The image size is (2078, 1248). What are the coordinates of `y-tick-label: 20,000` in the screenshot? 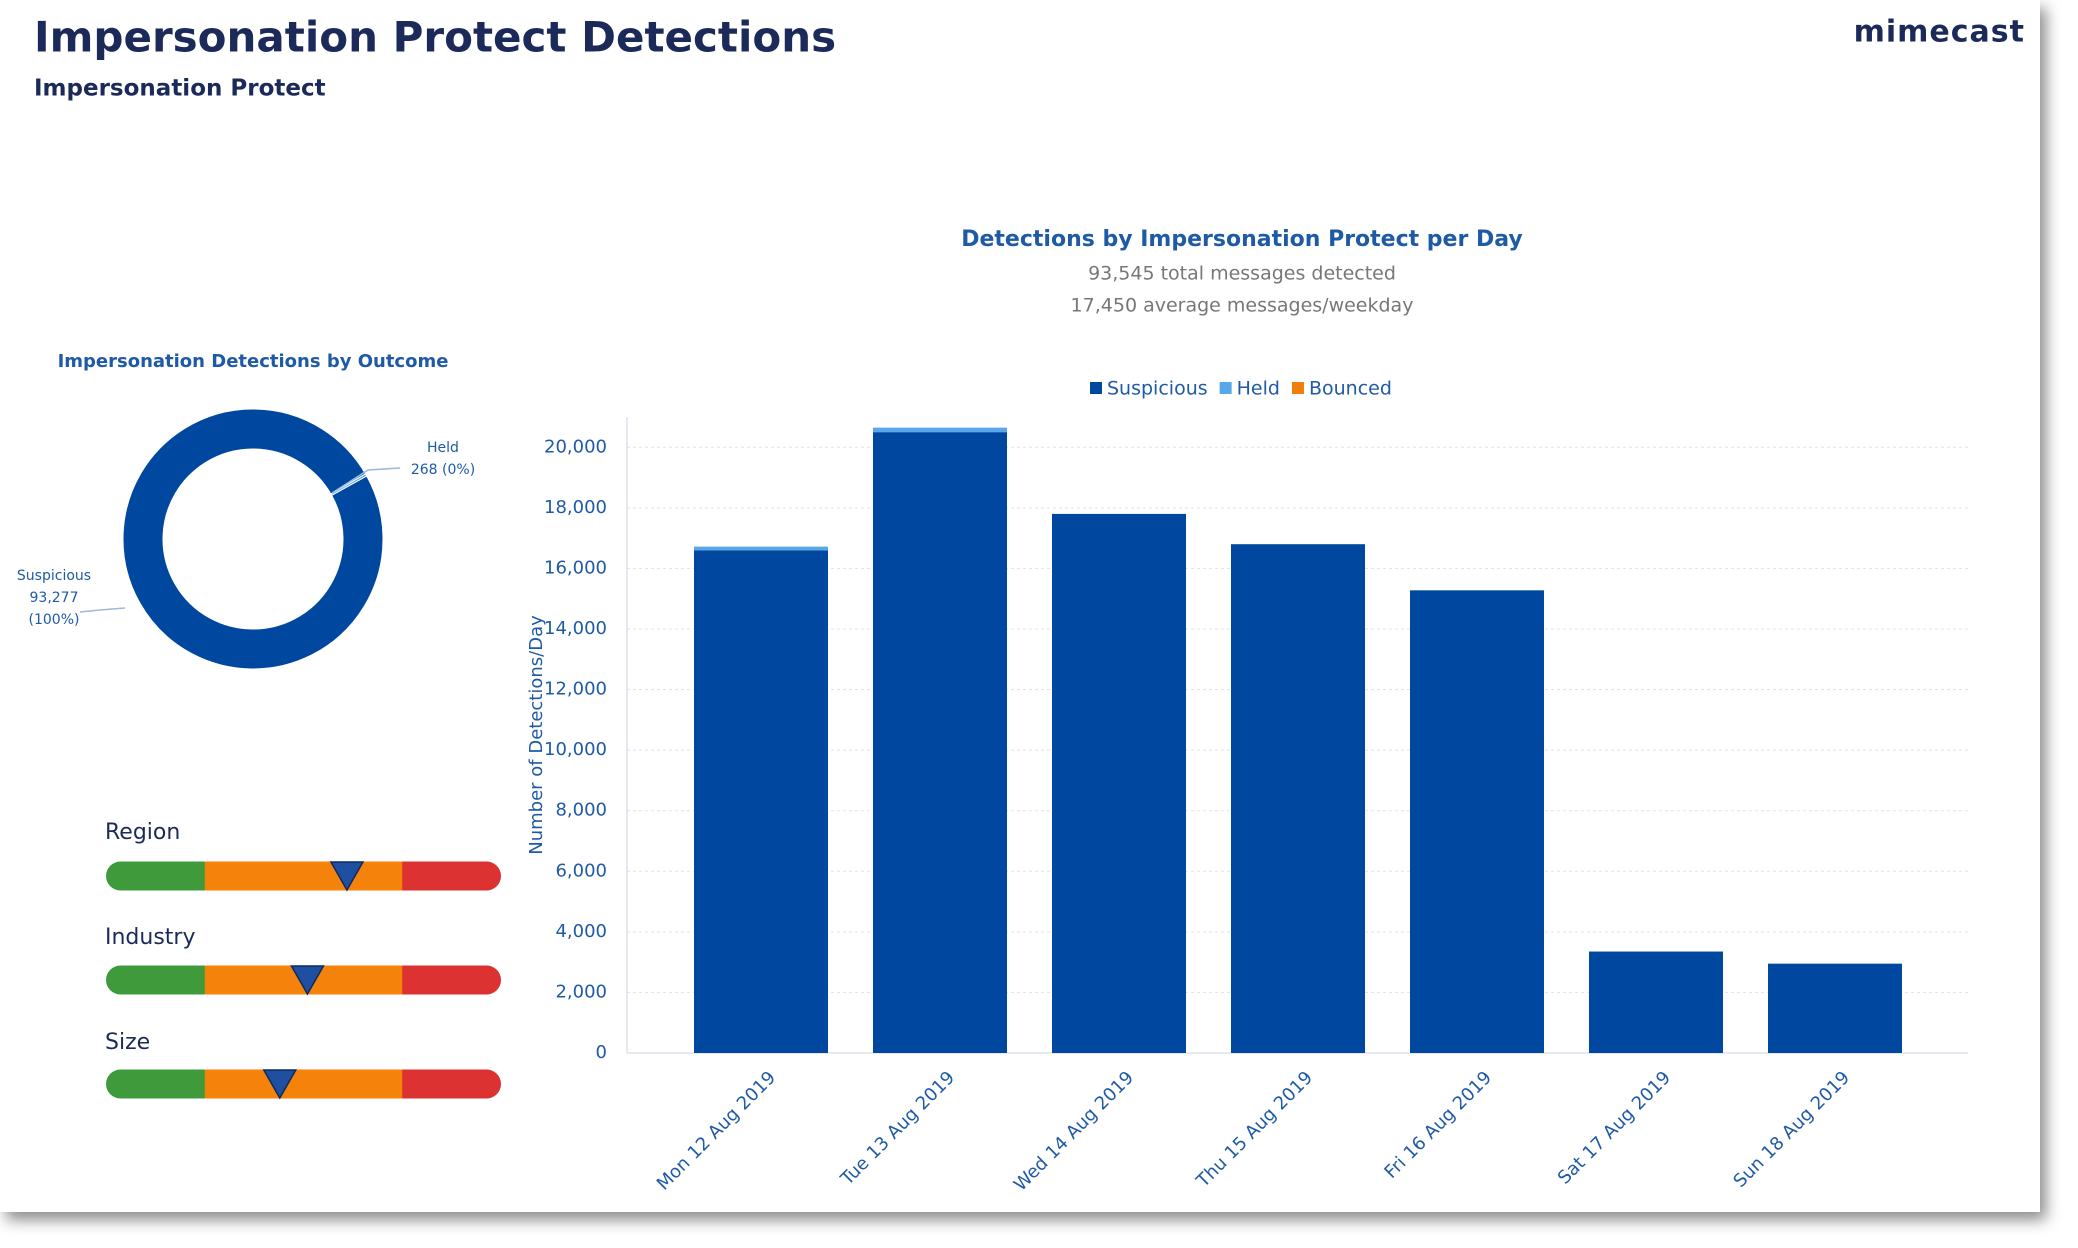 It's located at (575, 446).